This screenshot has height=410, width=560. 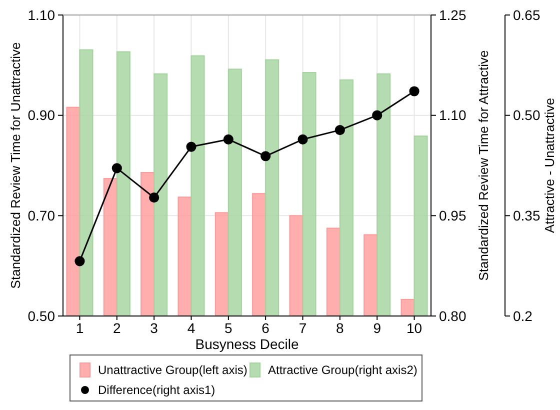 I want to click on y-tick-label: 1.10, so click(x=42, y=14).